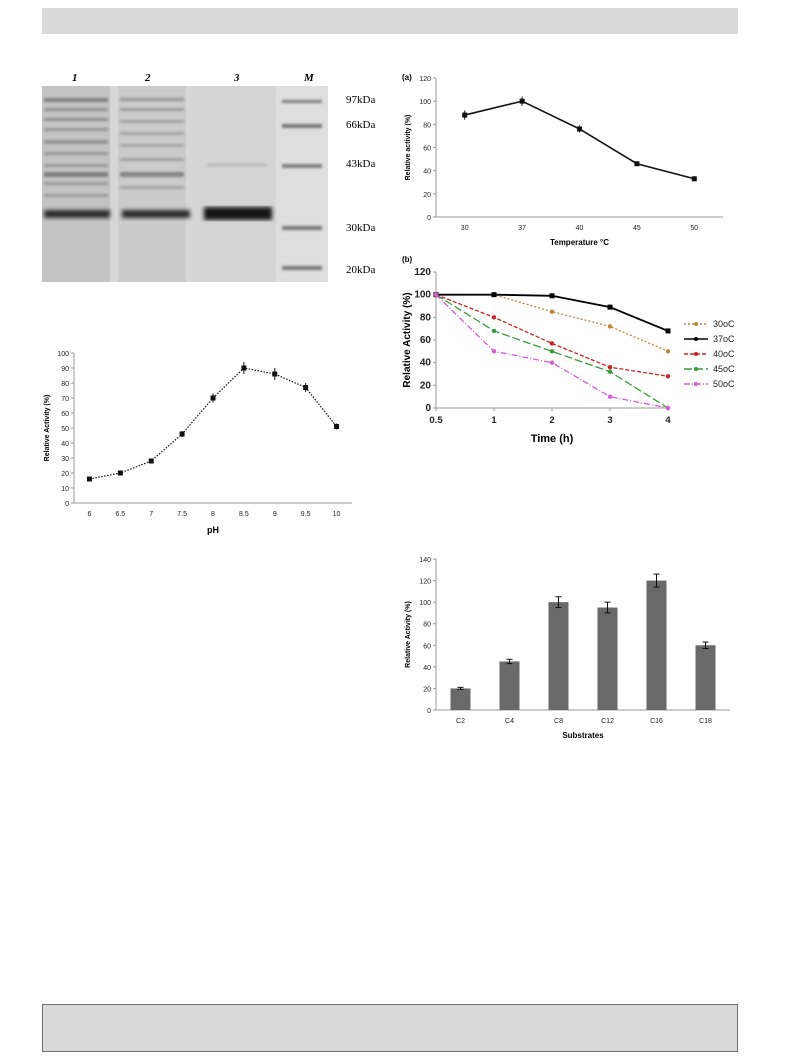  What do you see at coordinates (579, 242) in the screenshot?
I see `x-axis-title: Temperature °C` at bounding box center [579, 242].